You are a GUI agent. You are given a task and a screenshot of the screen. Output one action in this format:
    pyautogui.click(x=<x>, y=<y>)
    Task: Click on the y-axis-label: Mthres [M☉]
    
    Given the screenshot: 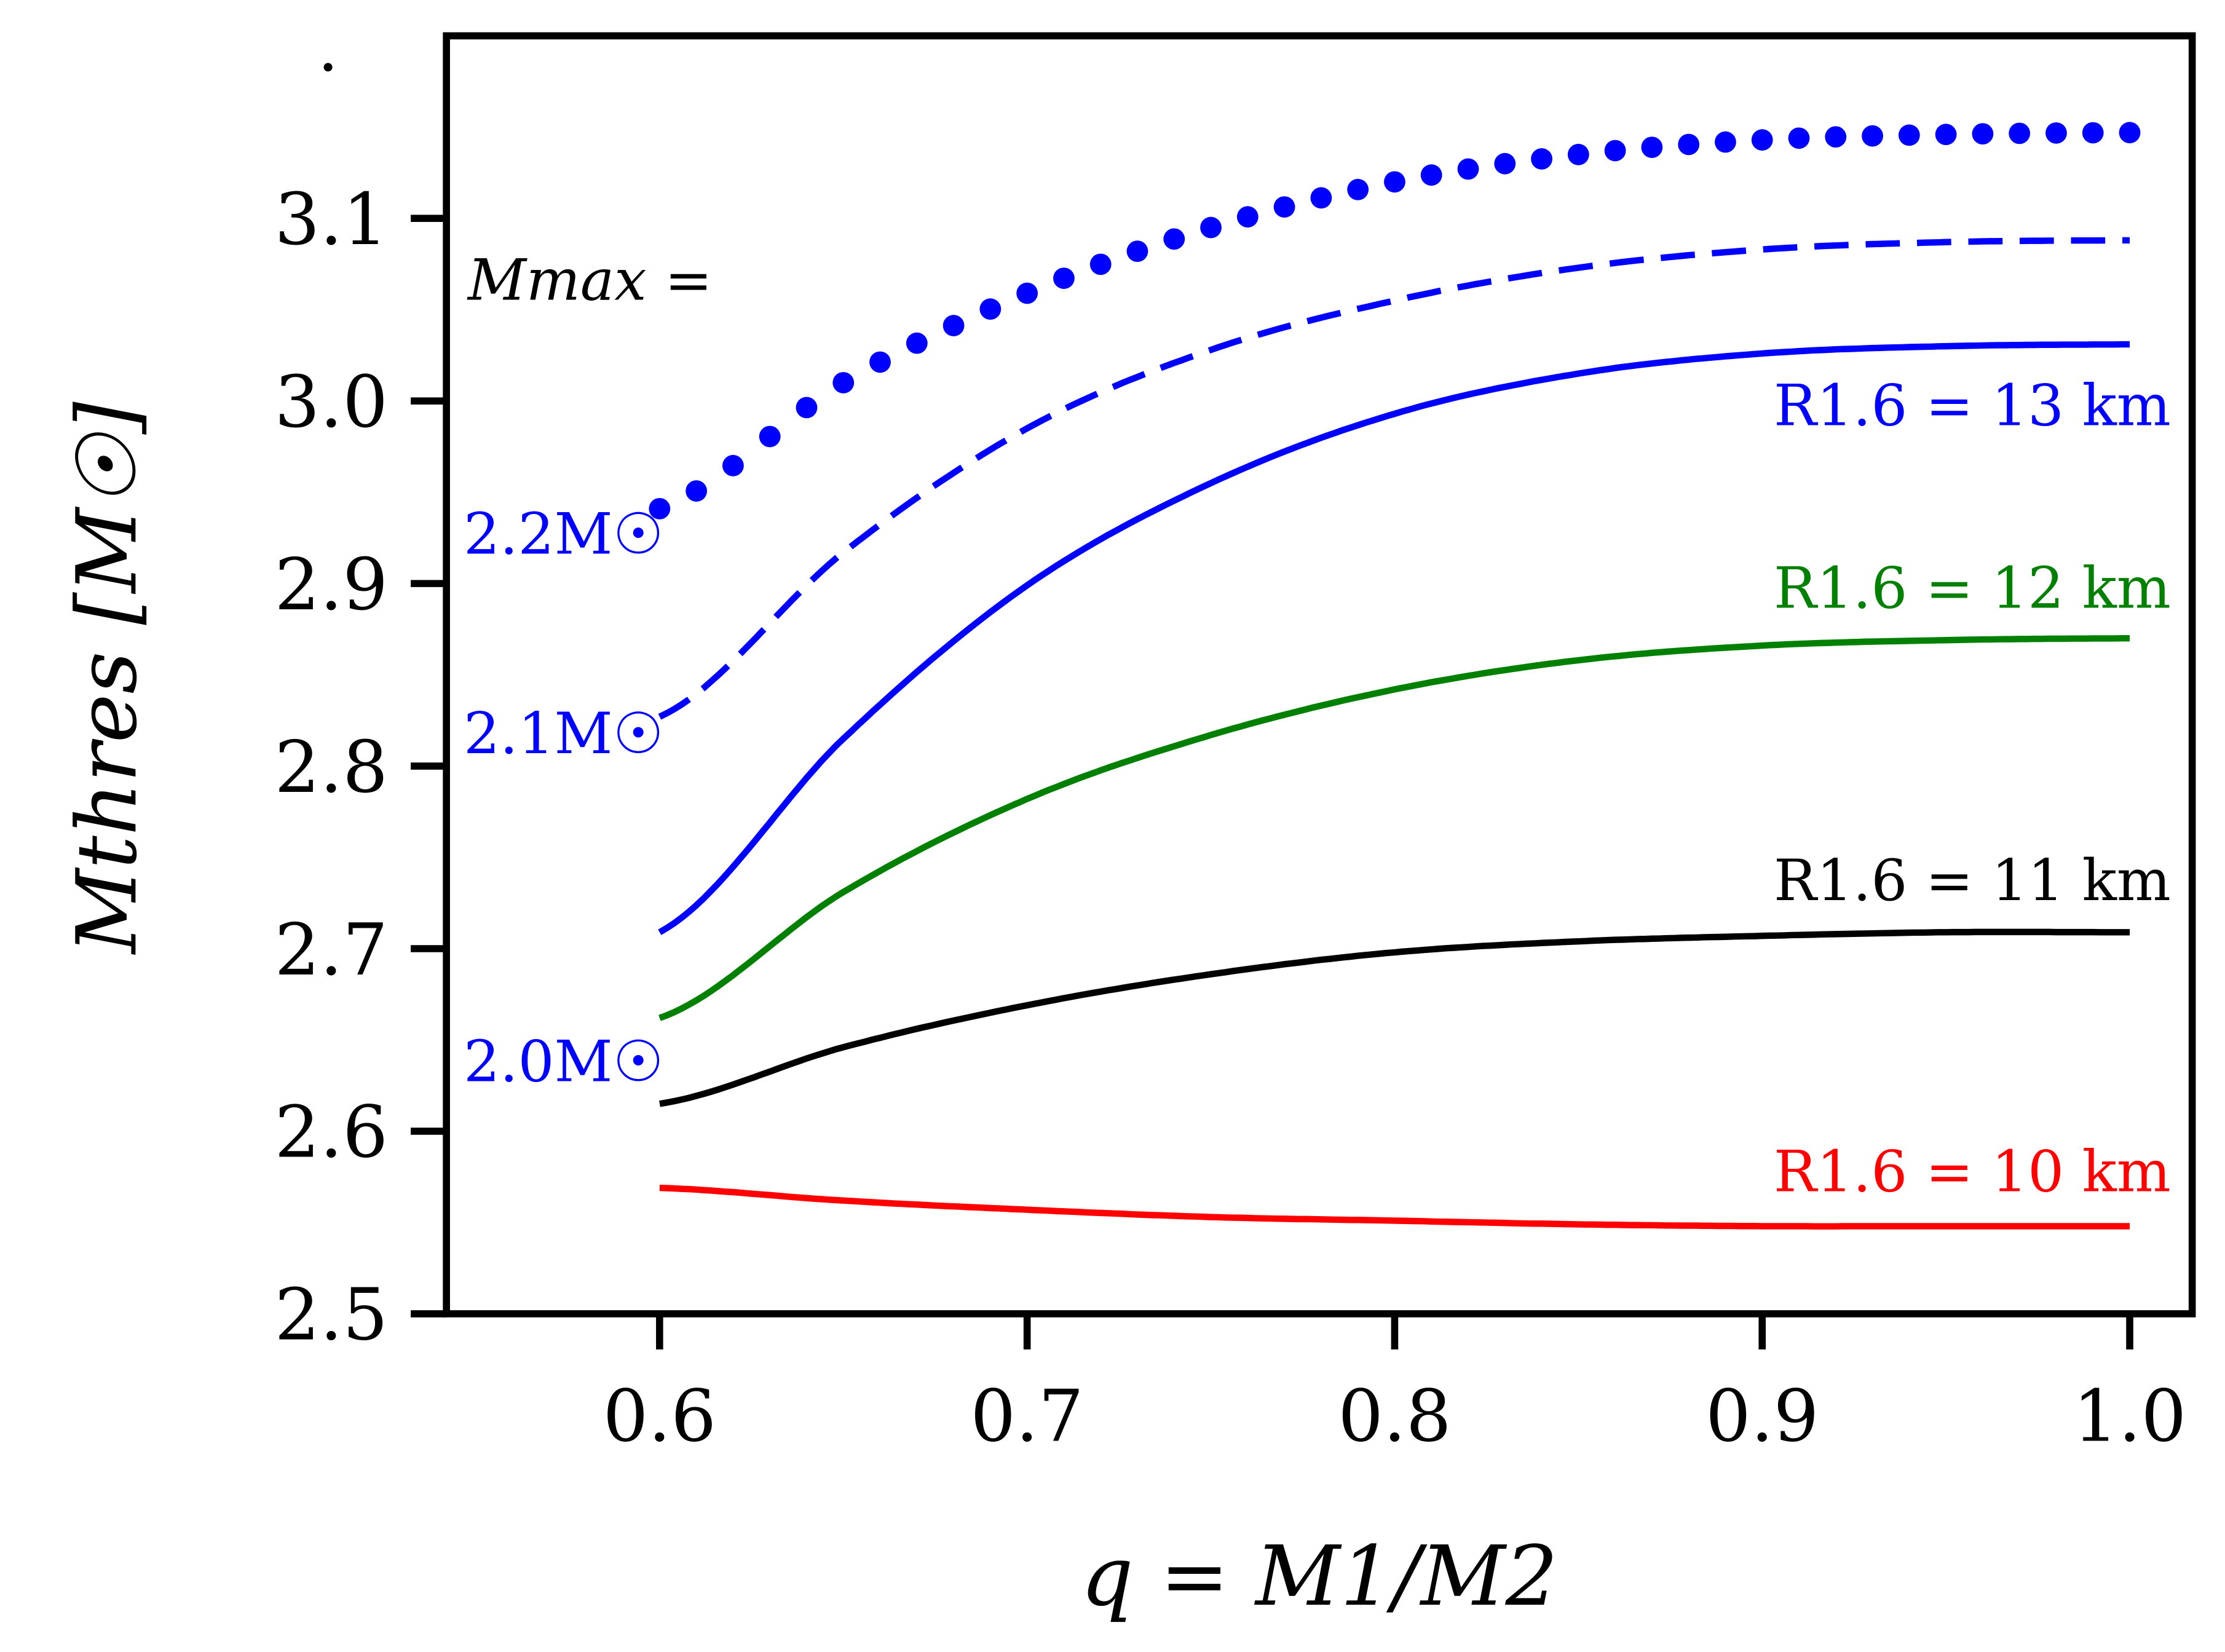 What is the action you would take?
    pyautogui.click(x=106, y=678)
    